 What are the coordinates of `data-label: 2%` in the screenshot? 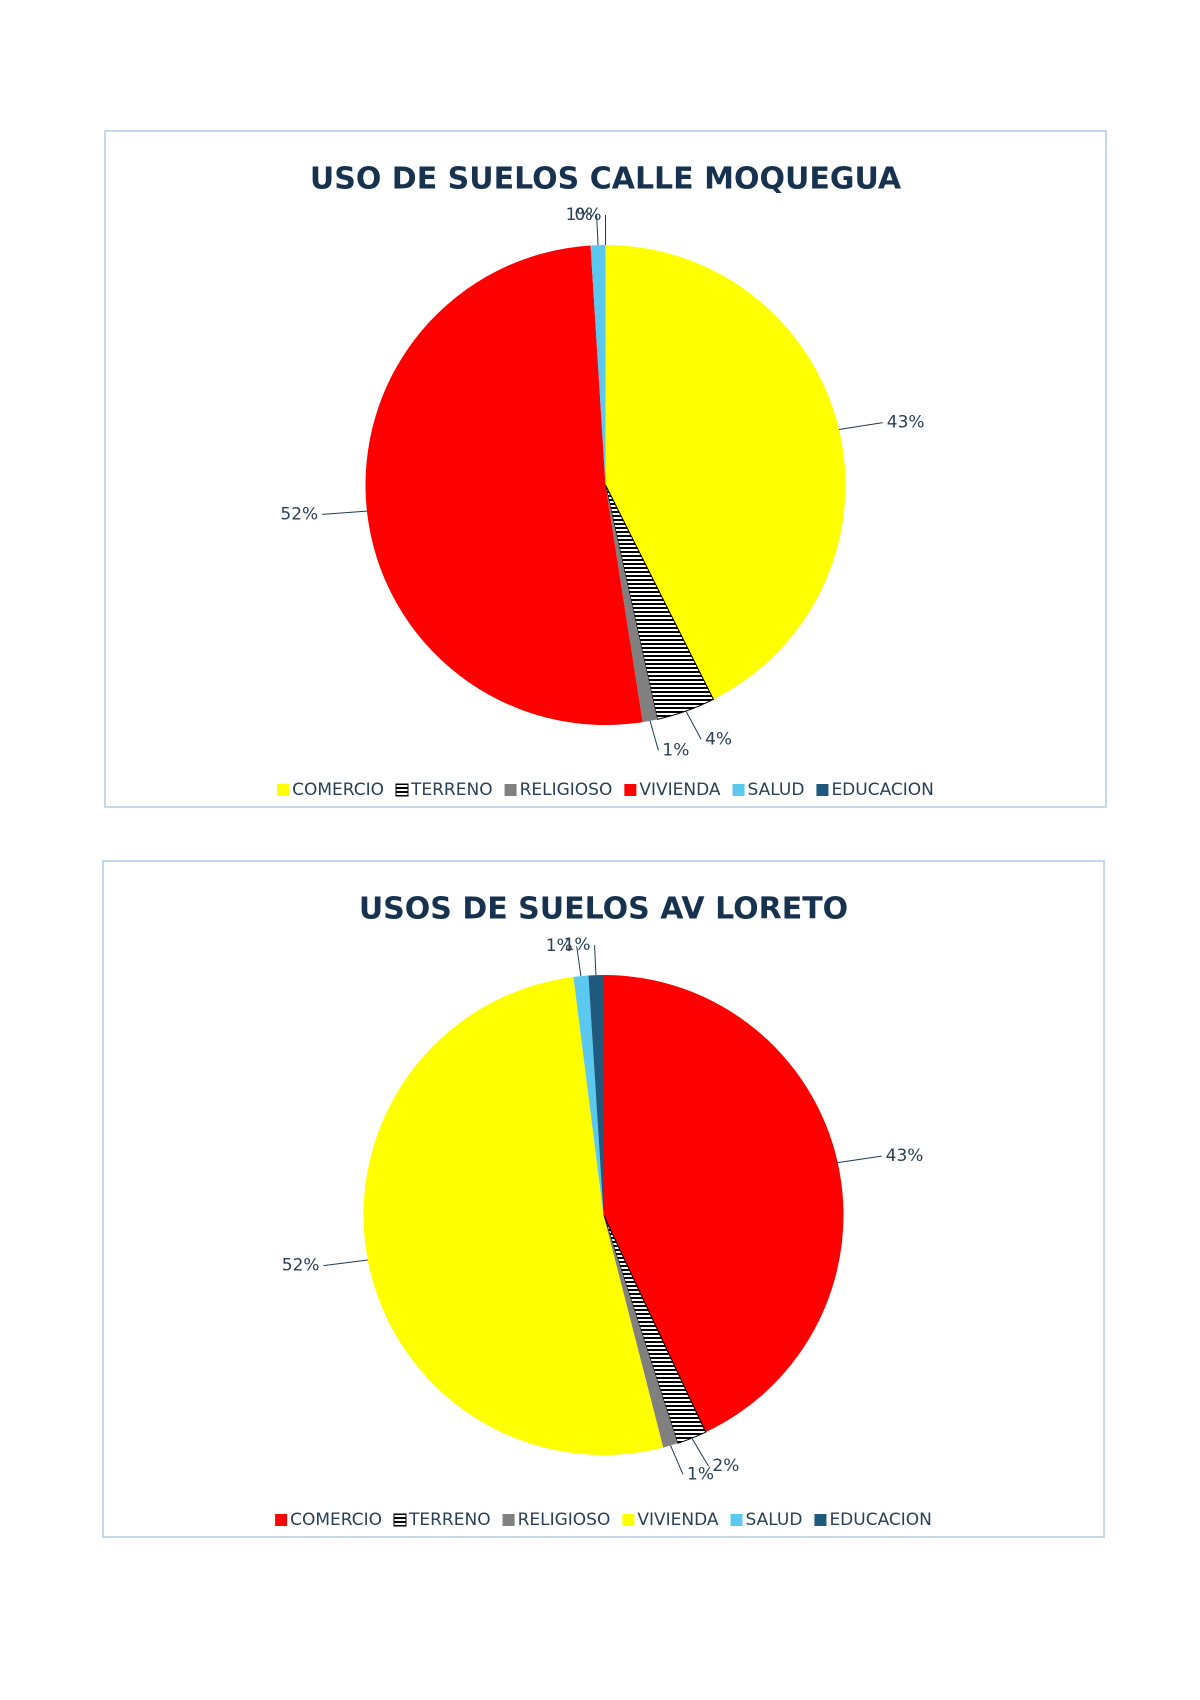 It's located at (725, 1466).